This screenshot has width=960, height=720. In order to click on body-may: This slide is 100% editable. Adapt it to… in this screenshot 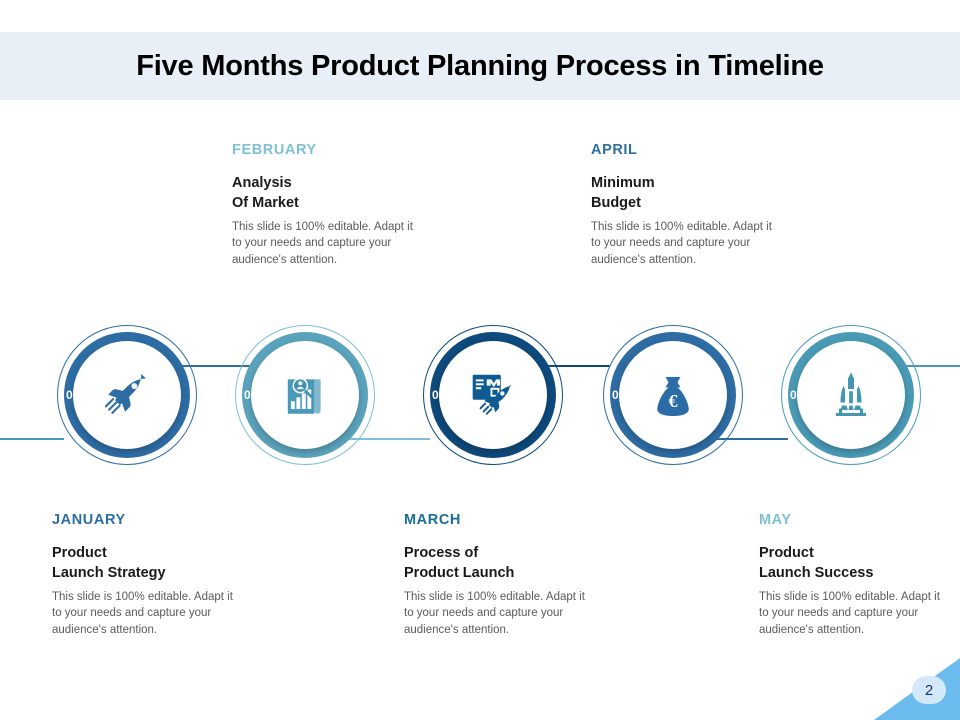, I will do `click(849, 613)`.